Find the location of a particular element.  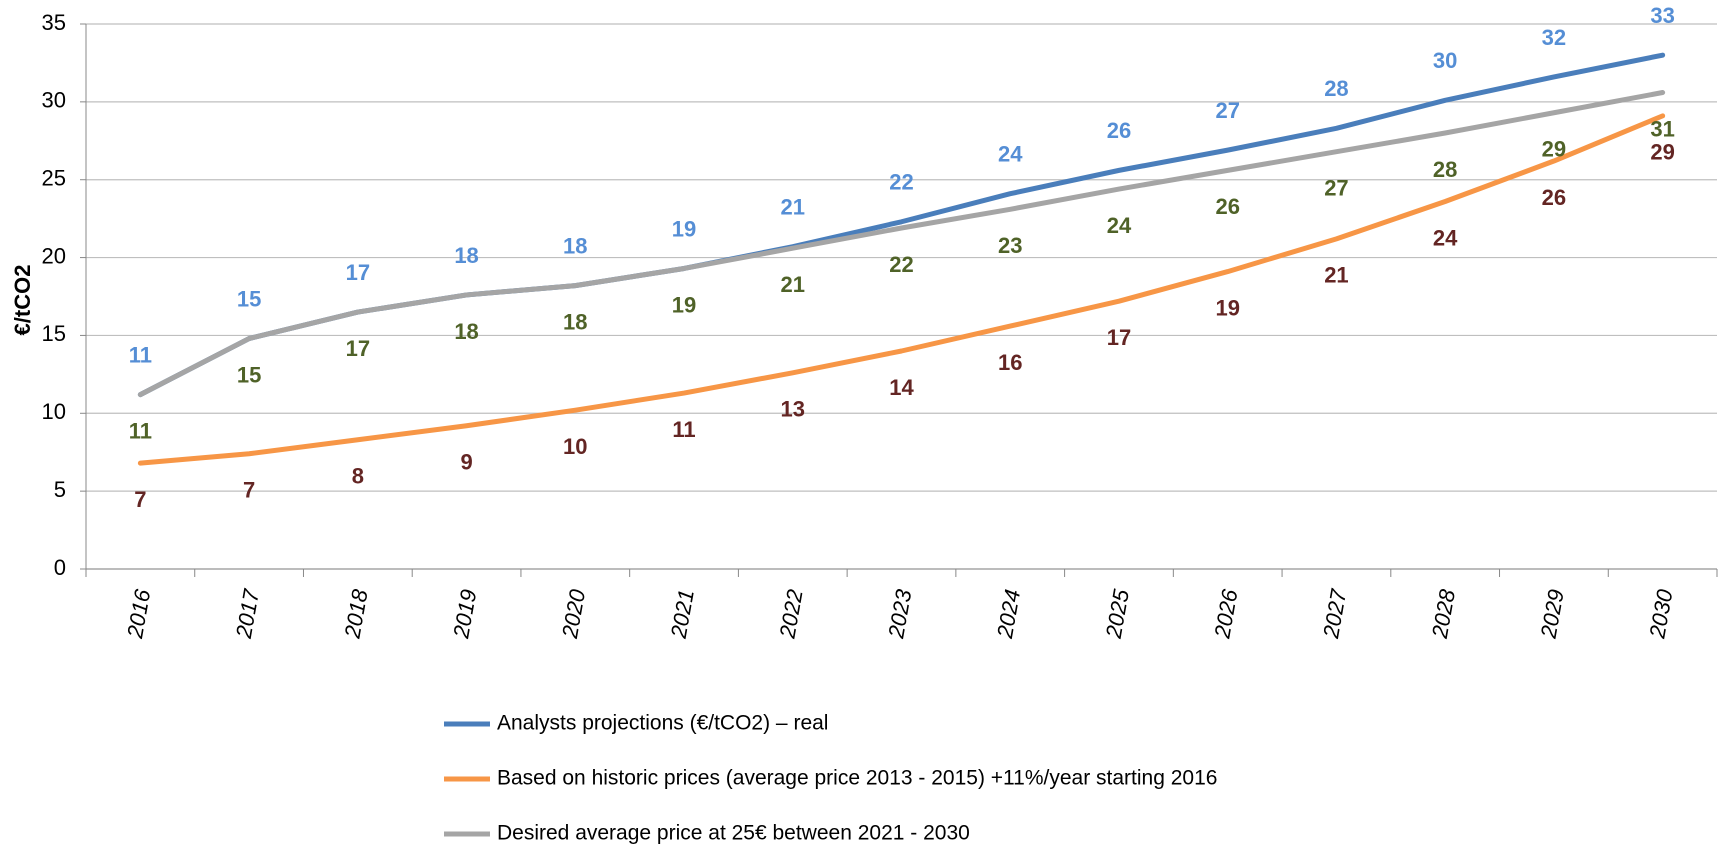

legend-label: Analysts projections (€/tCO2) – real is located at coordinates (662, 723).